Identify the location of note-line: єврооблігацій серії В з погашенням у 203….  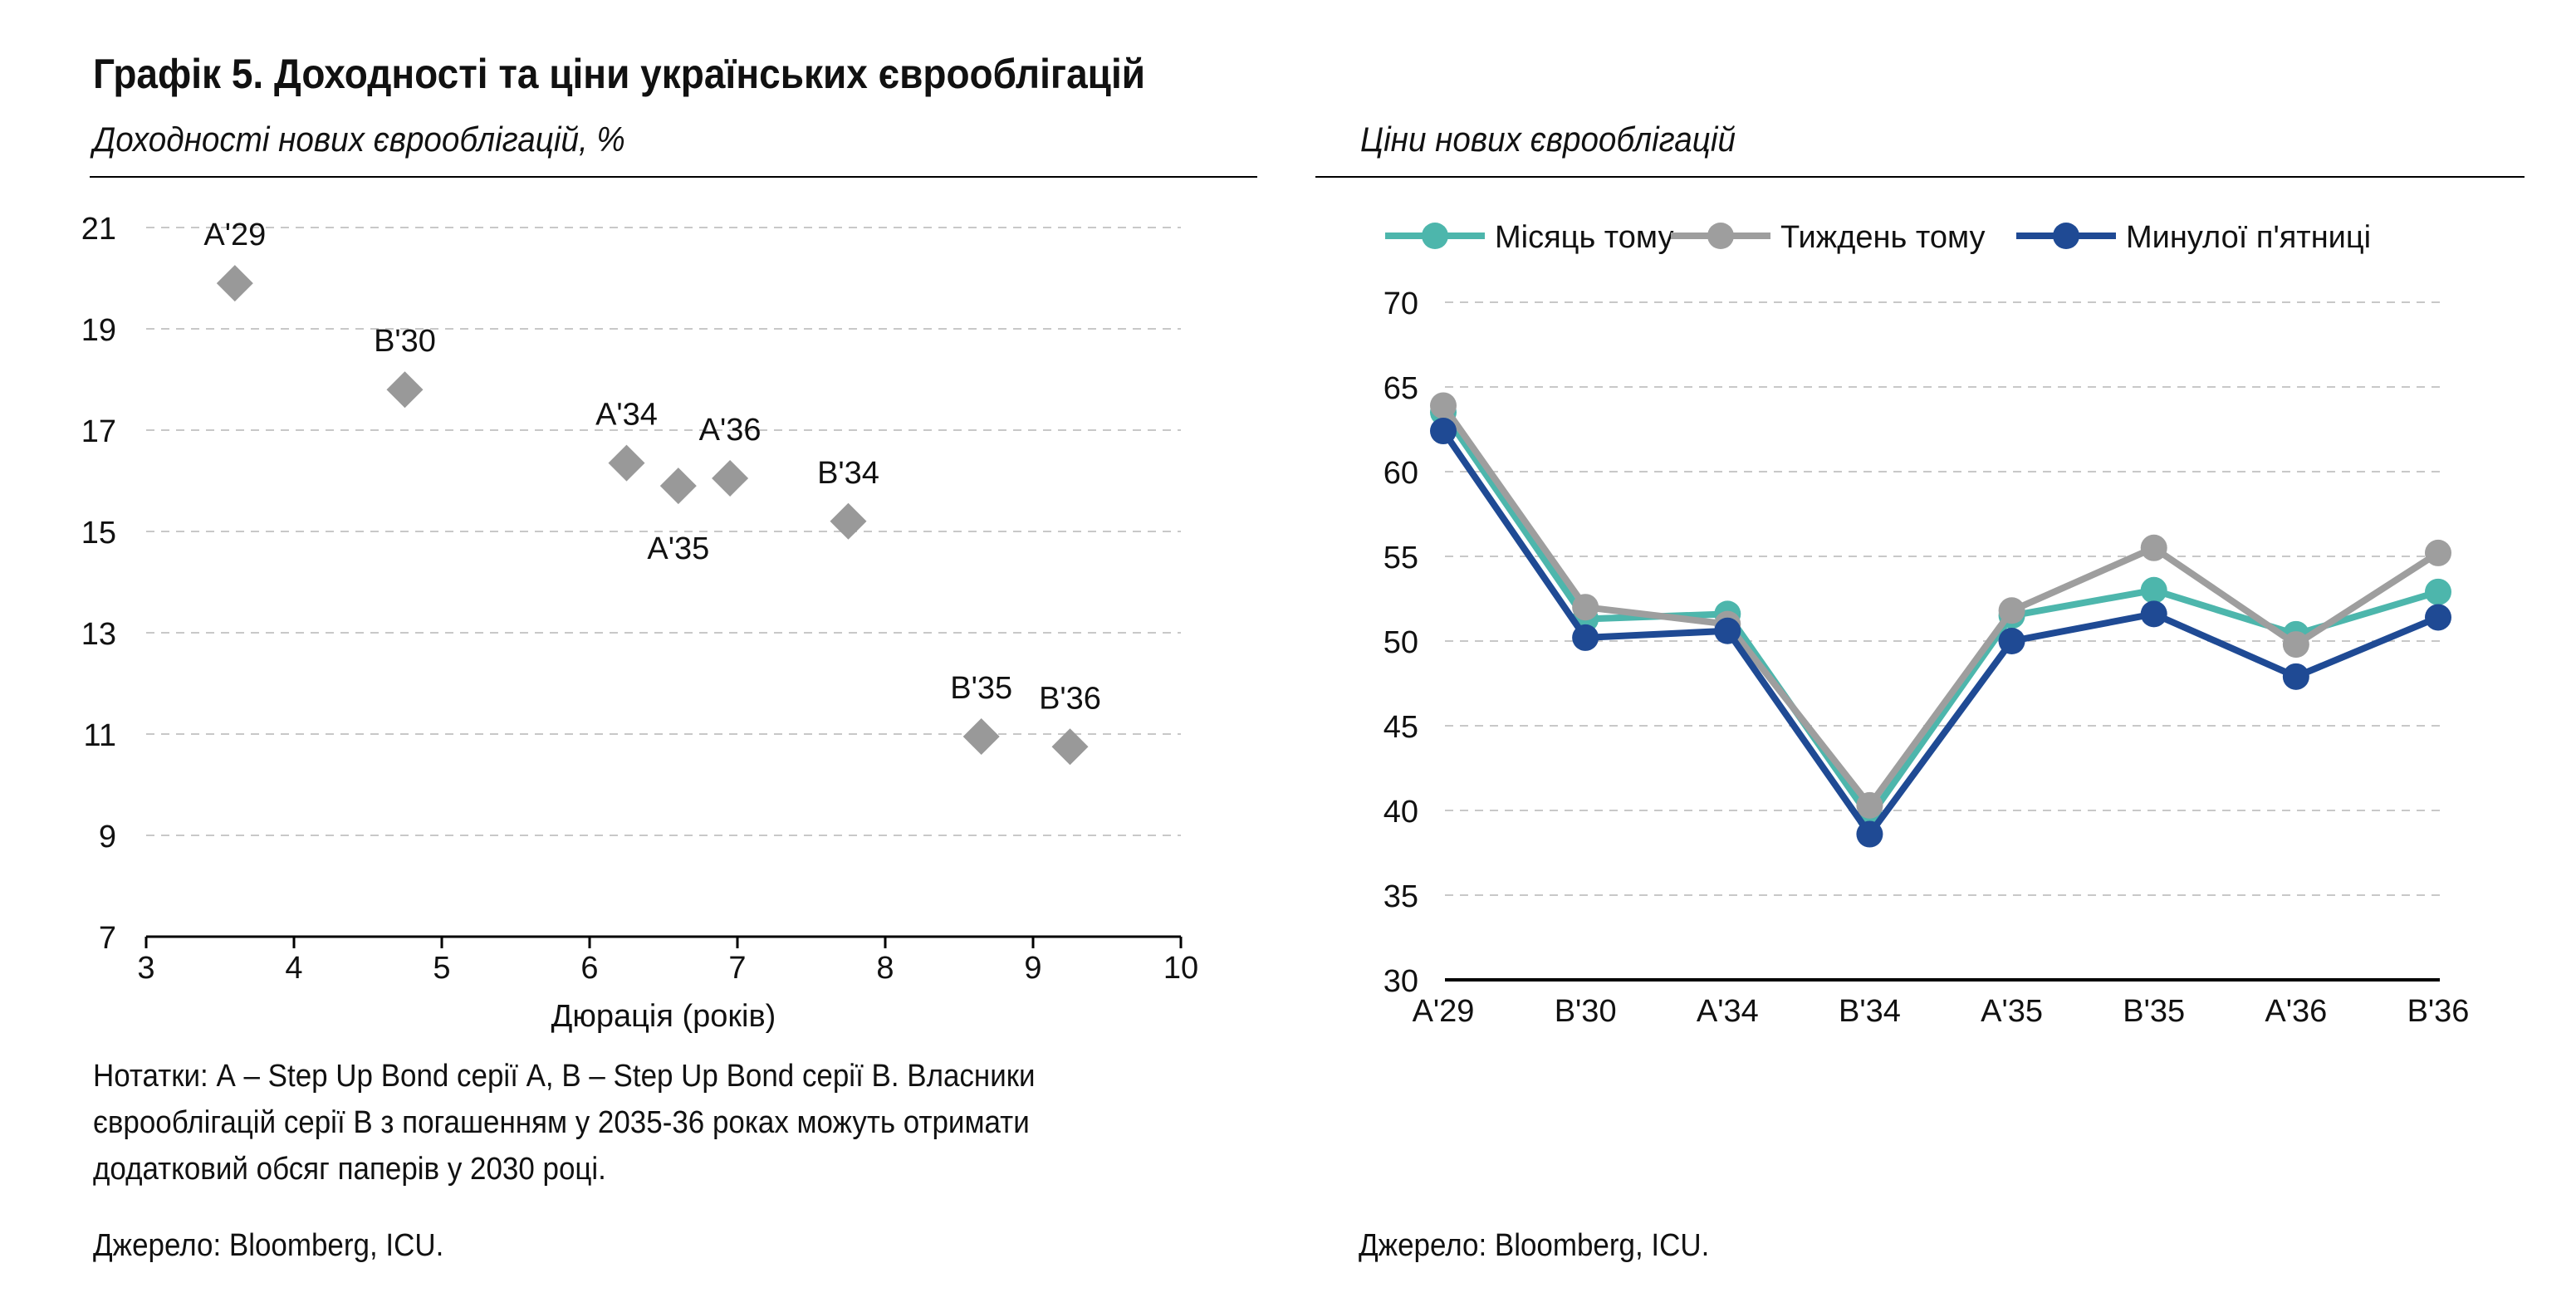
(561, 1122).